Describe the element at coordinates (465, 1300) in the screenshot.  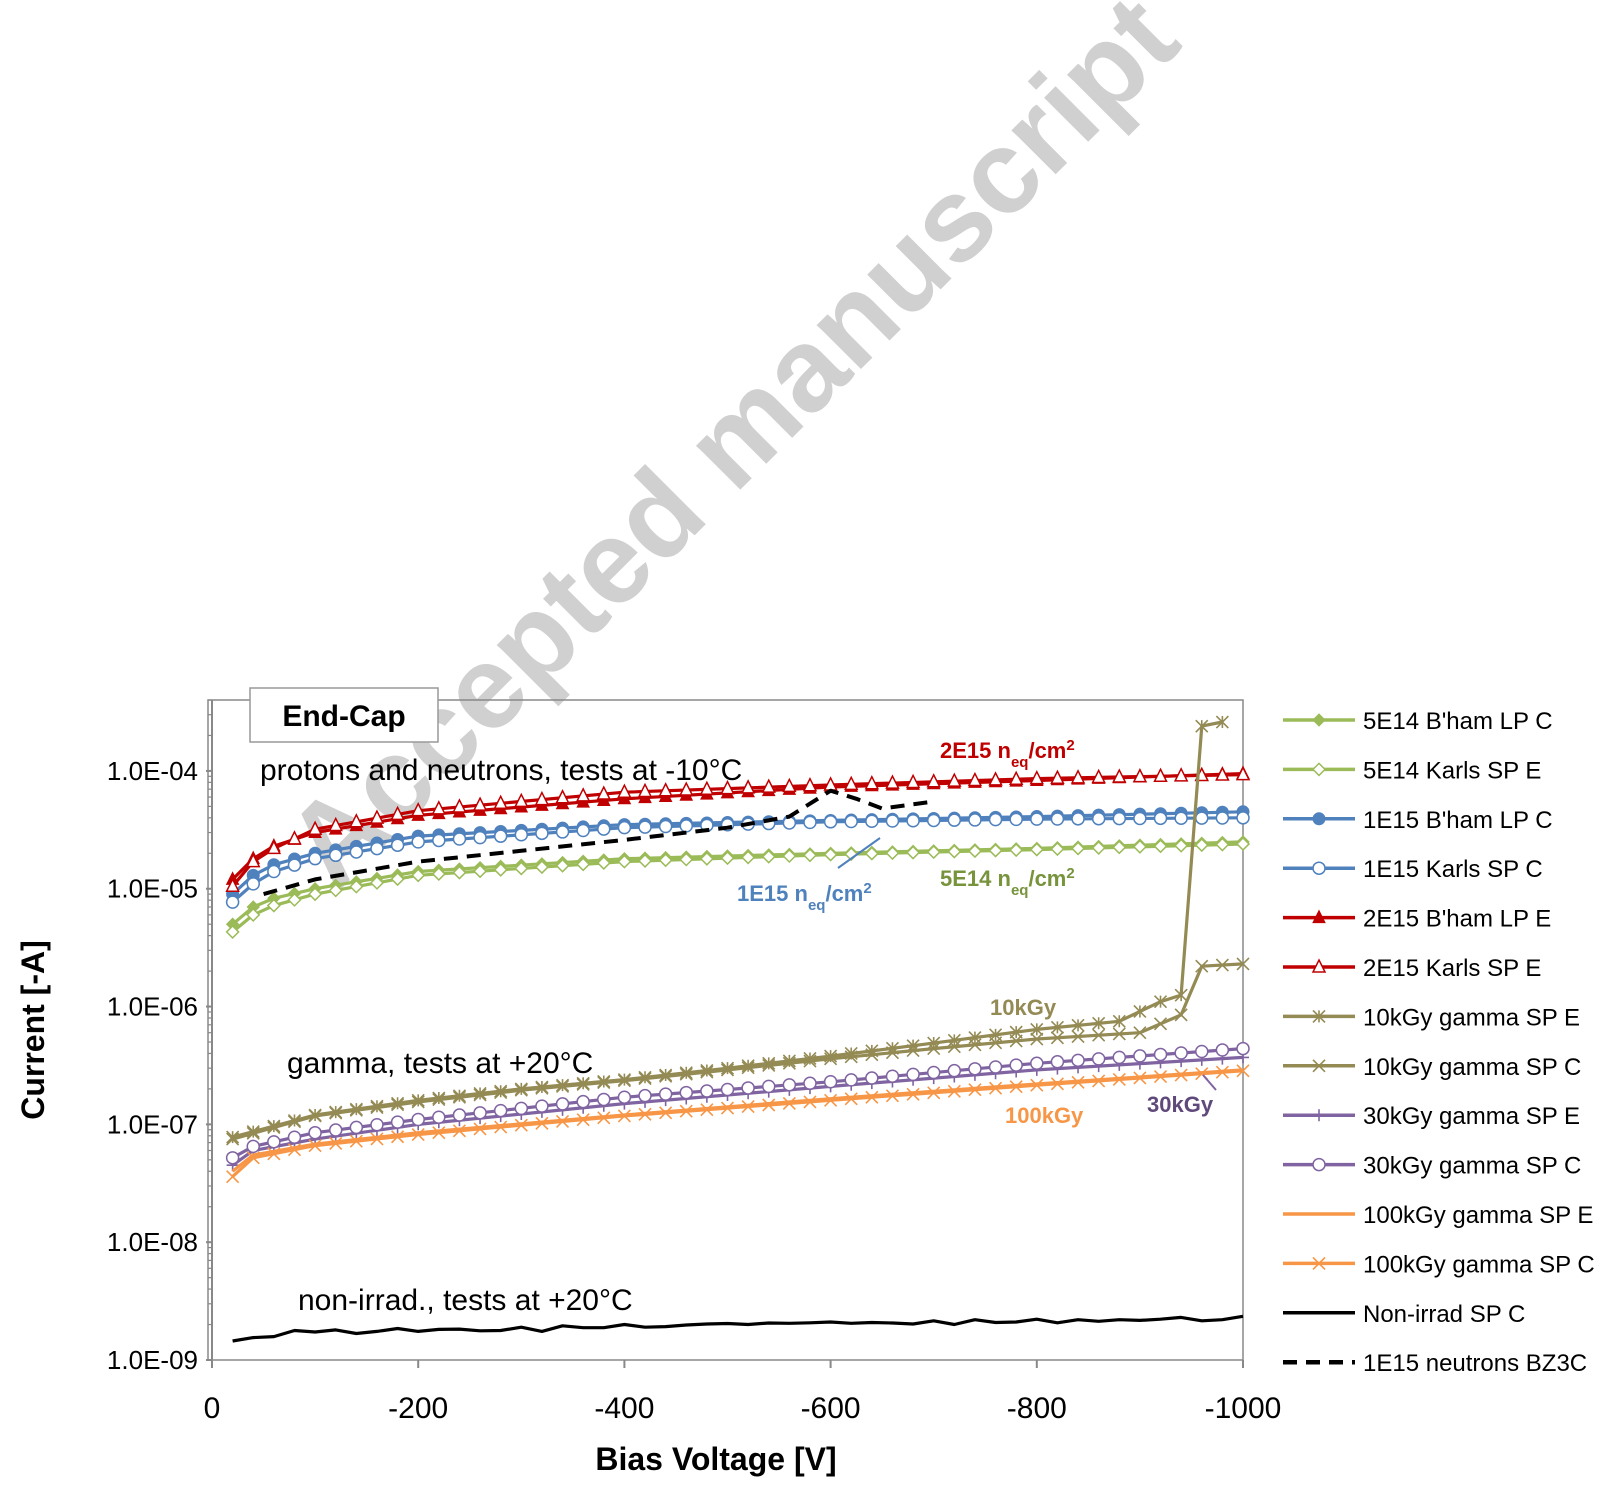
I see `annotation-nonirrad: non-irrad., tests at +20°C` at that location.